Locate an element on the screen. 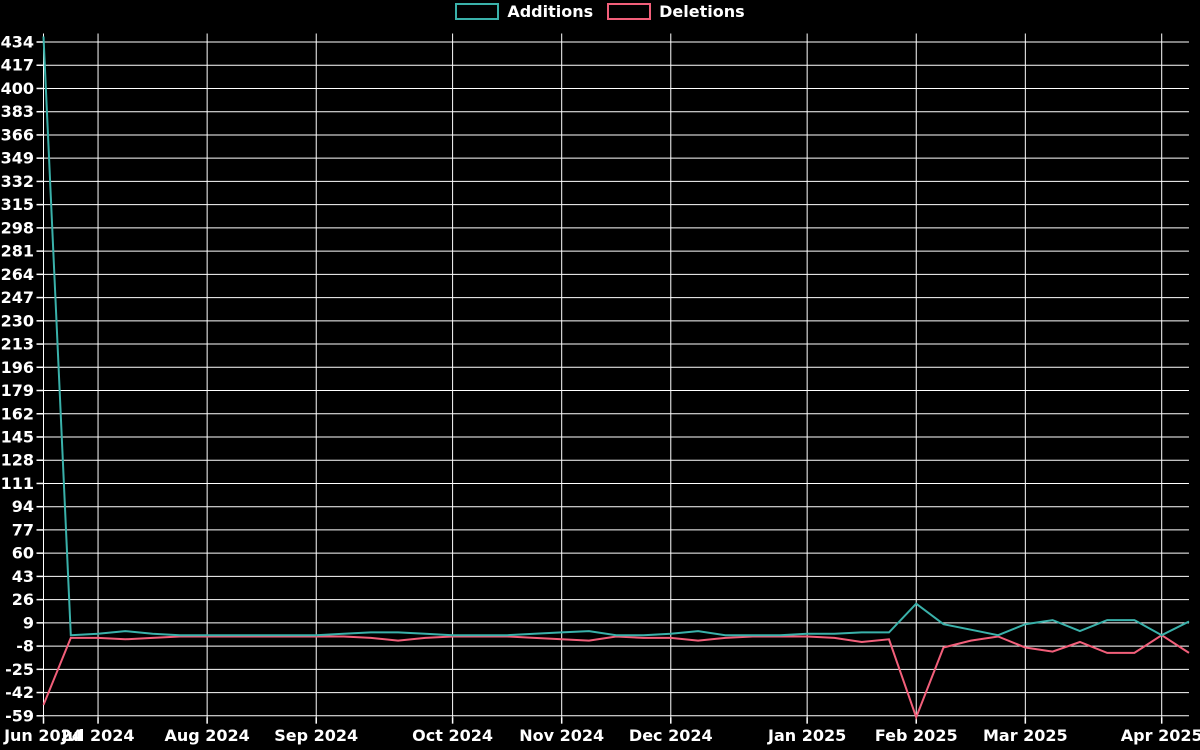  additions-legend-label: Additions is located at coordinates (550, 11).